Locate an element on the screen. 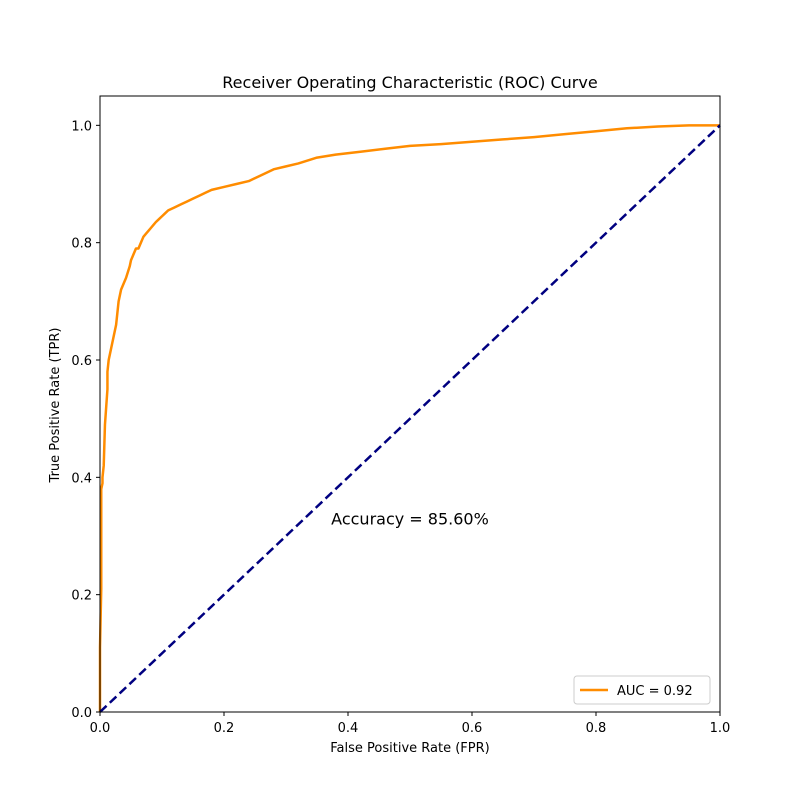 The height and width of the screenshot is (800, 800). y-tick-label: 1.0 is located at coordinates (81, 126).